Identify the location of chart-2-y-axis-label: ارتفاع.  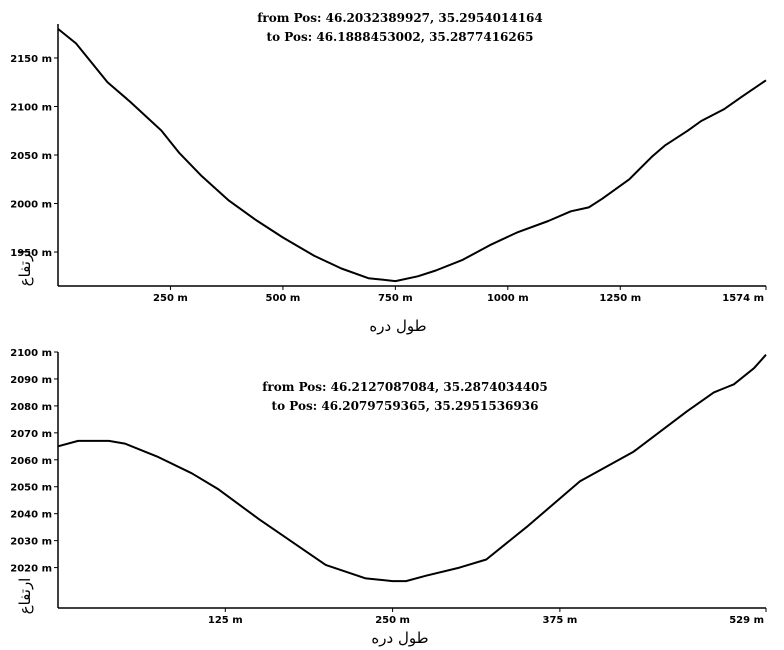
(25, 596).